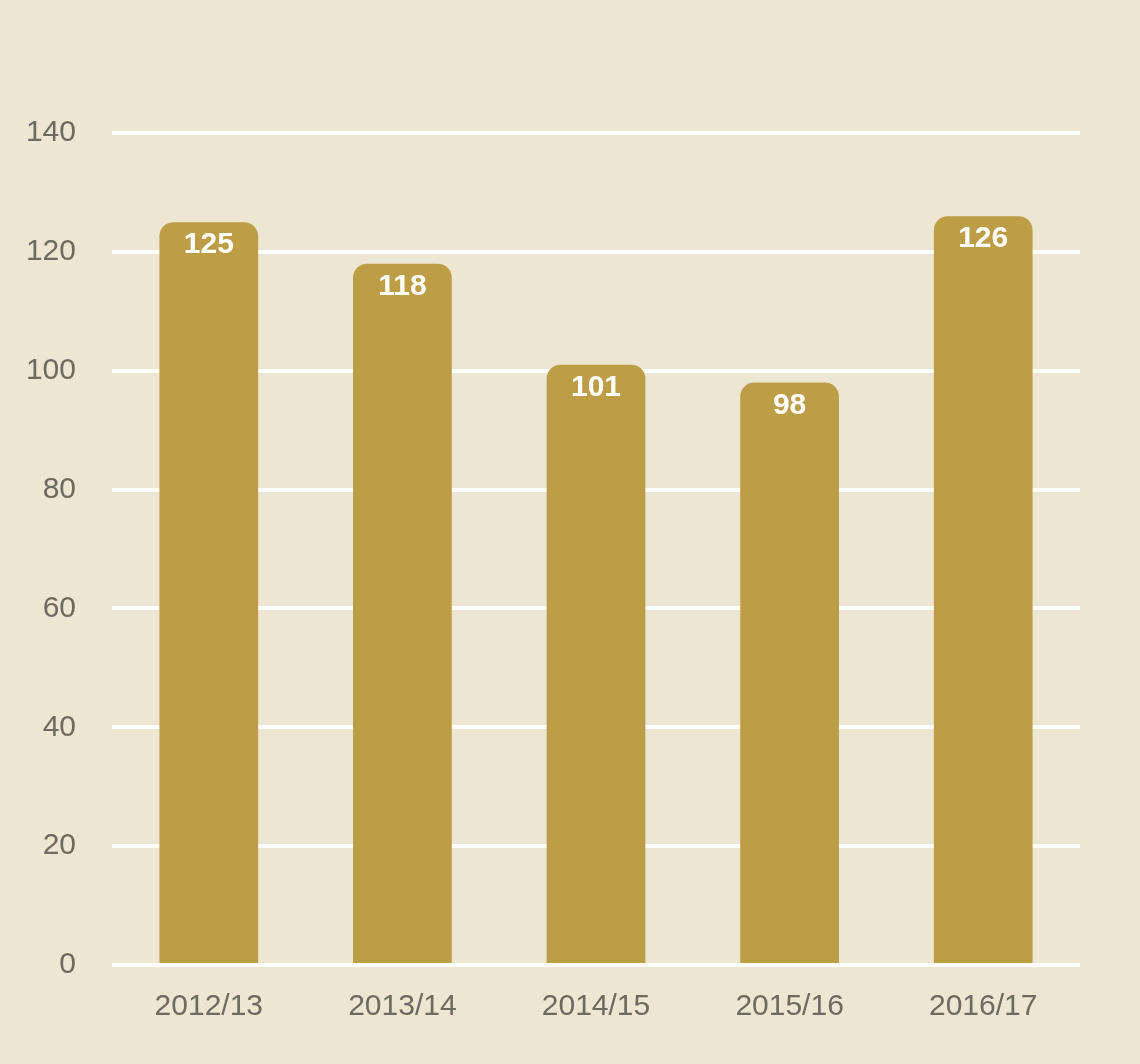  Describe the element at coordinates (208, 243) in the screenshot. I see `data-label: 125` at that location.